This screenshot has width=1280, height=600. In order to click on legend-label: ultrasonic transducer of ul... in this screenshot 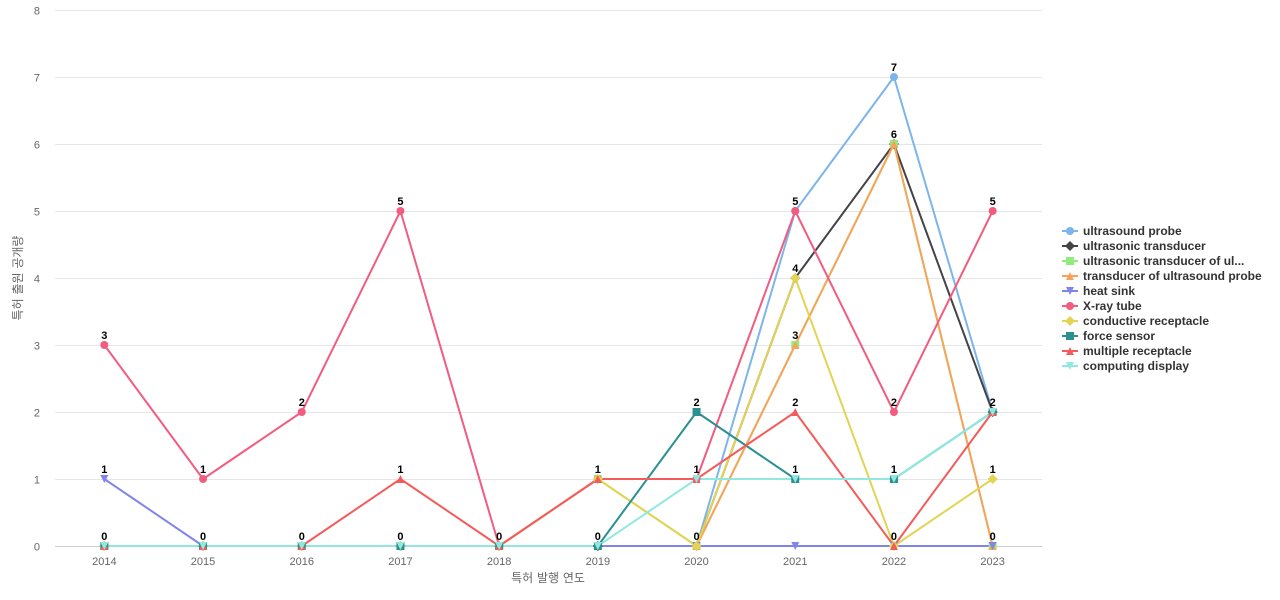, I will do `click(1163, 261)`.